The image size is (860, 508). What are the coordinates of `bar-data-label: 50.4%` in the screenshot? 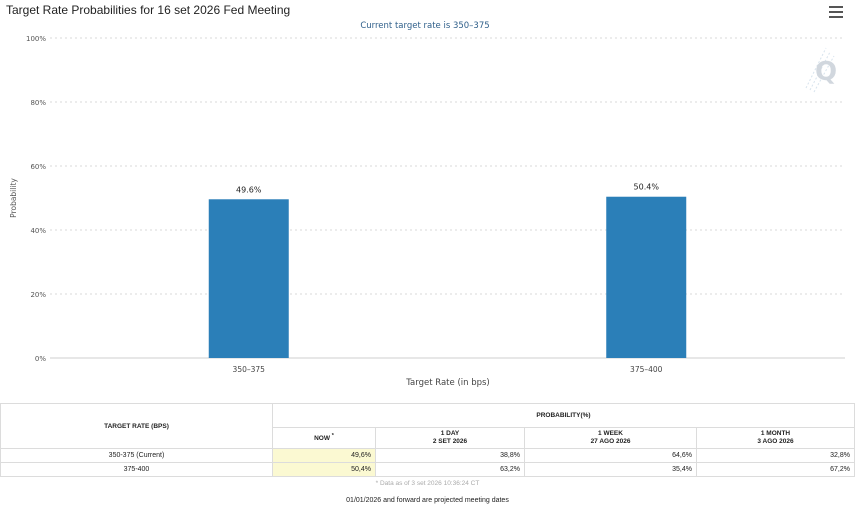 It's located at (647, 187).